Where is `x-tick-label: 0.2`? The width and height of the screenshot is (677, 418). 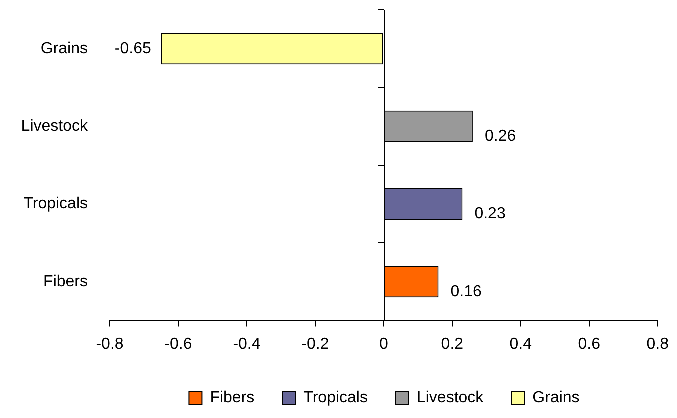
x-tick-label: 0.2 is located at coordinates (452, 344).